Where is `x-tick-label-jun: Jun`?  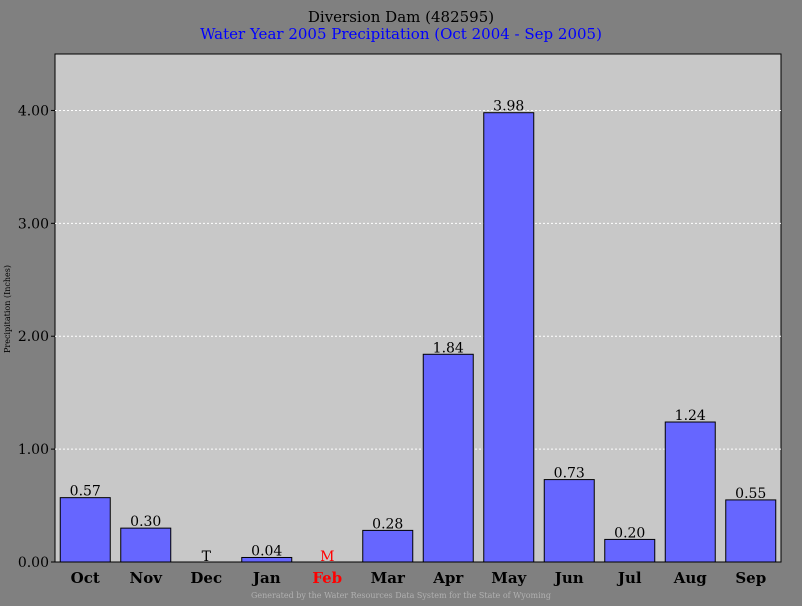 x-tick-label-jun: Jun is located at coordinates (568, 578).